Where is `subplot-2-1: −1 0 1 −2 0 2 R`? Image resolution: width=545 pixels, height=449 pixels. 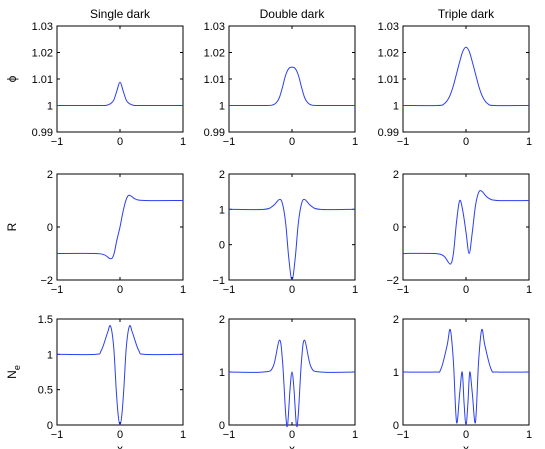 subplot-2-1: −1 0 1 −2 0 2 R is located at coordinates (95, 232).